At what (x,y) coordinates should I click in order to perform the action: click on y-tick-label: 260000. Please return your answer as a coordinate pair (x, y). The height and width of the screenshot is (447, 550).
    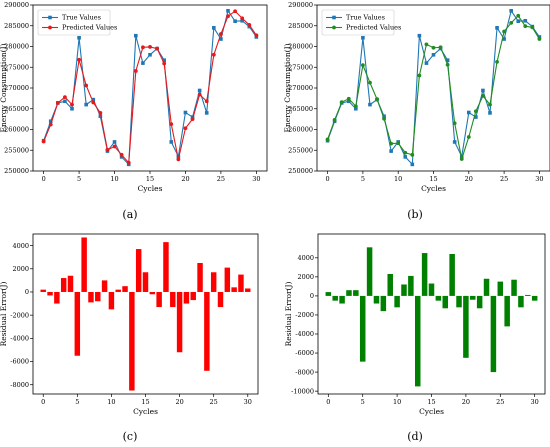
    Looking at the image, I should click on (300, 130).